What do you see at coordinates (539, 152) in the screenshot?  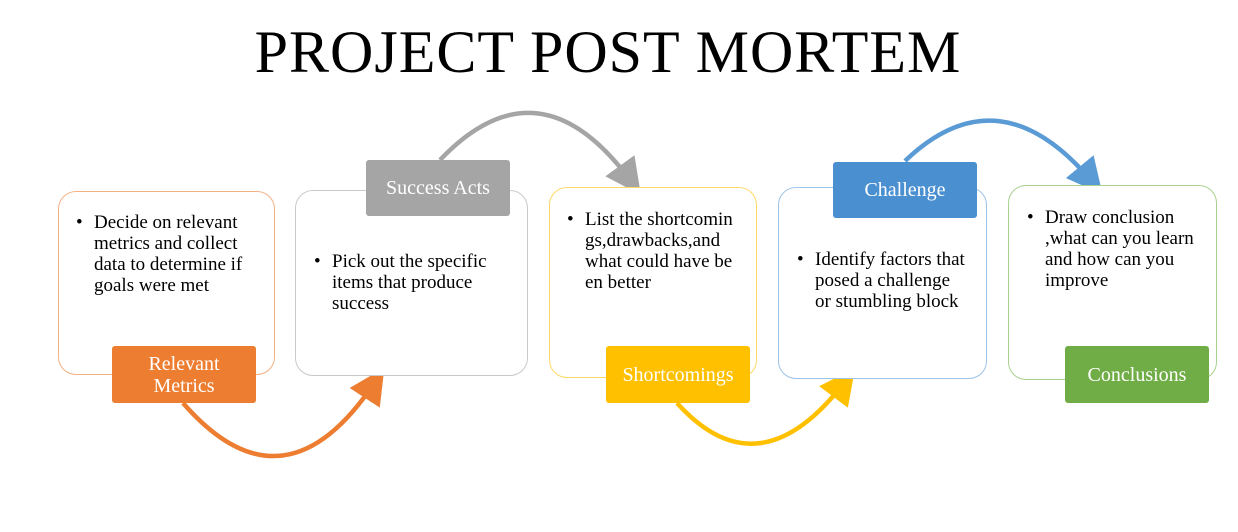 I see `arrow-success-to-shortcomings` at bounding box center [539, 152].